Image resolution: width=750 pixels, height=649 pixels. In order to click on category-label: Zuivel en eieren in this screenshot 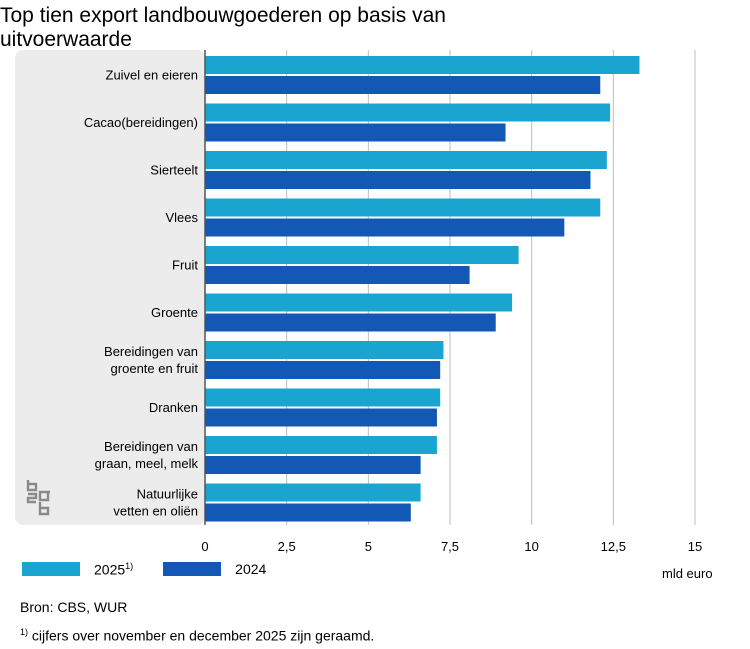, I will do `click(152, 75)`.